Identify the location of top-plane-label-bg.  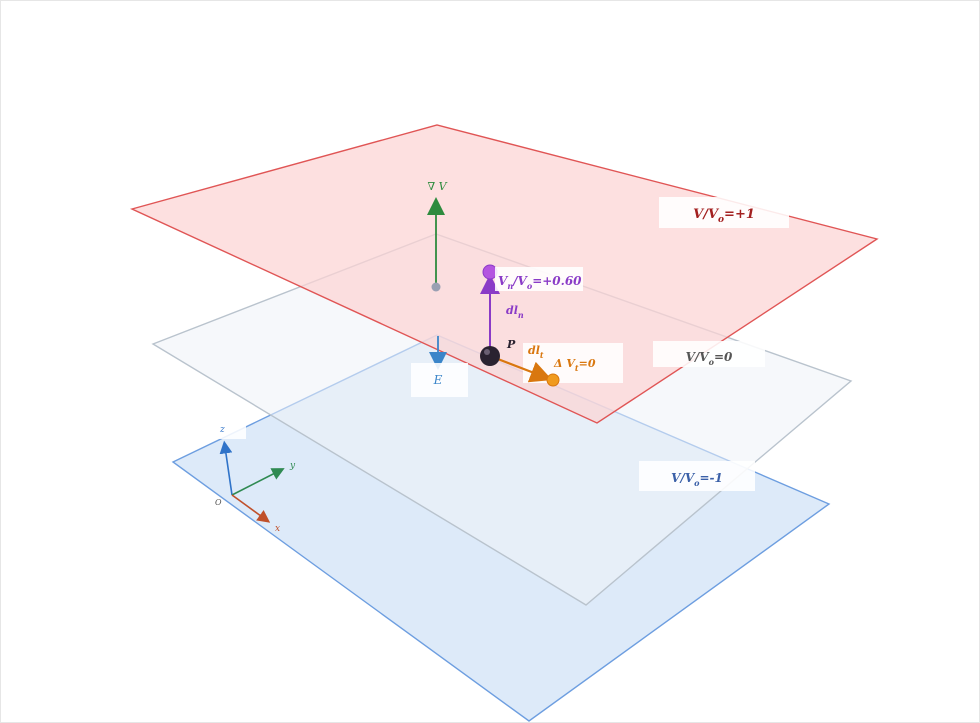
(724, 212).